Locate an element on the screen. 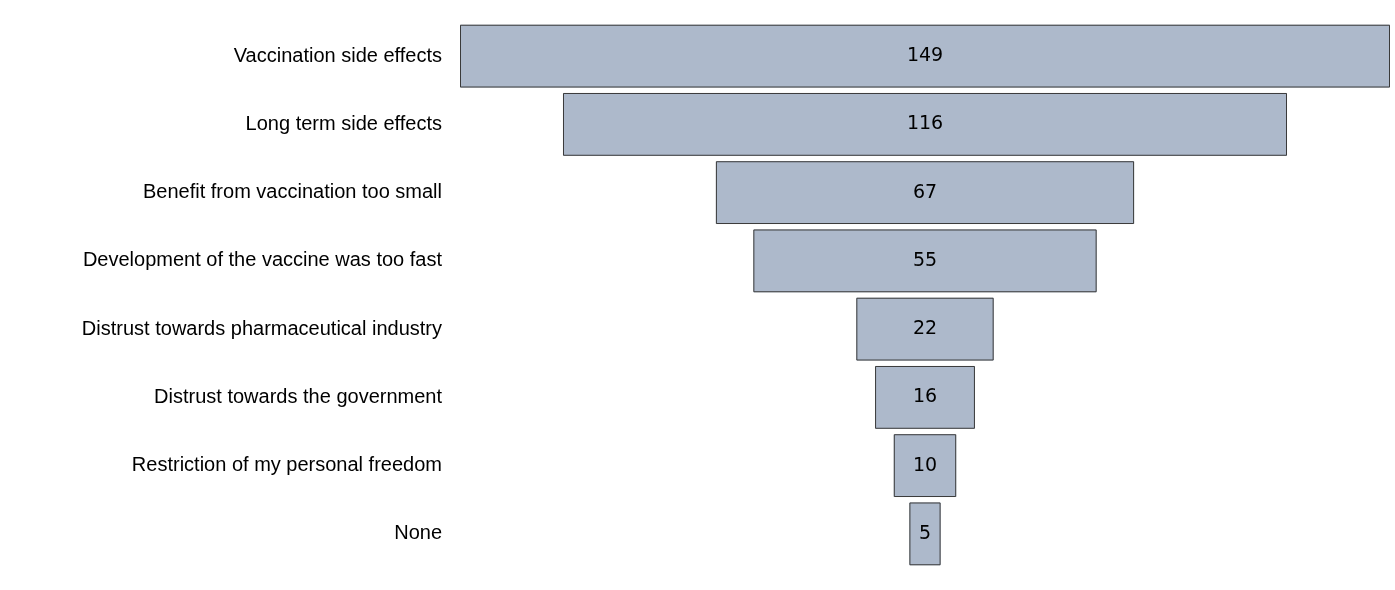 This screenshot has width=1395, height=590. category-label: Distrust towards the government is located at coordinates (298, 395).